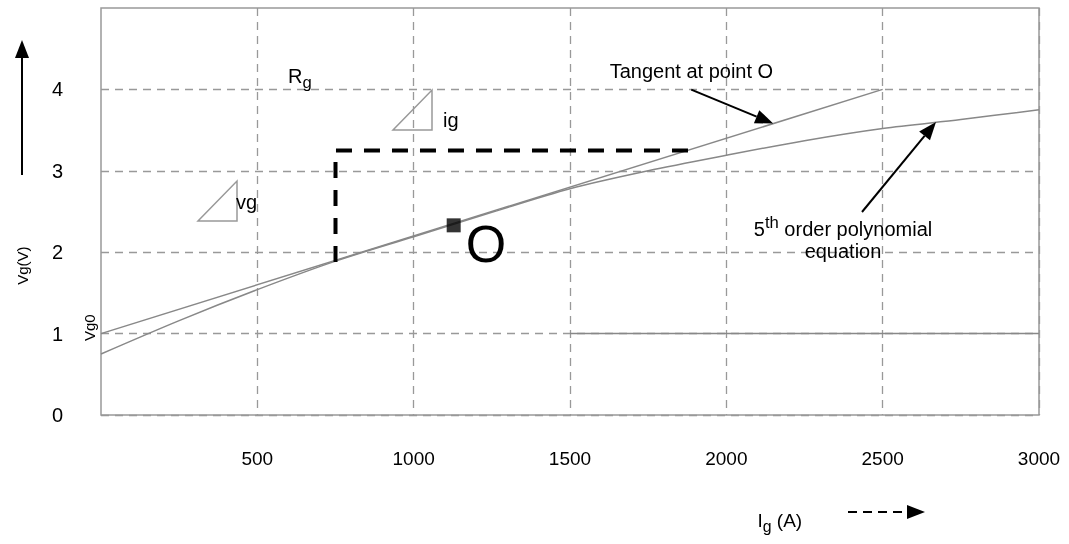  What do you see at coordinates (89, 328) in the screenshot?
I see `annotation: Vg0` at bounding box center [89, 328].